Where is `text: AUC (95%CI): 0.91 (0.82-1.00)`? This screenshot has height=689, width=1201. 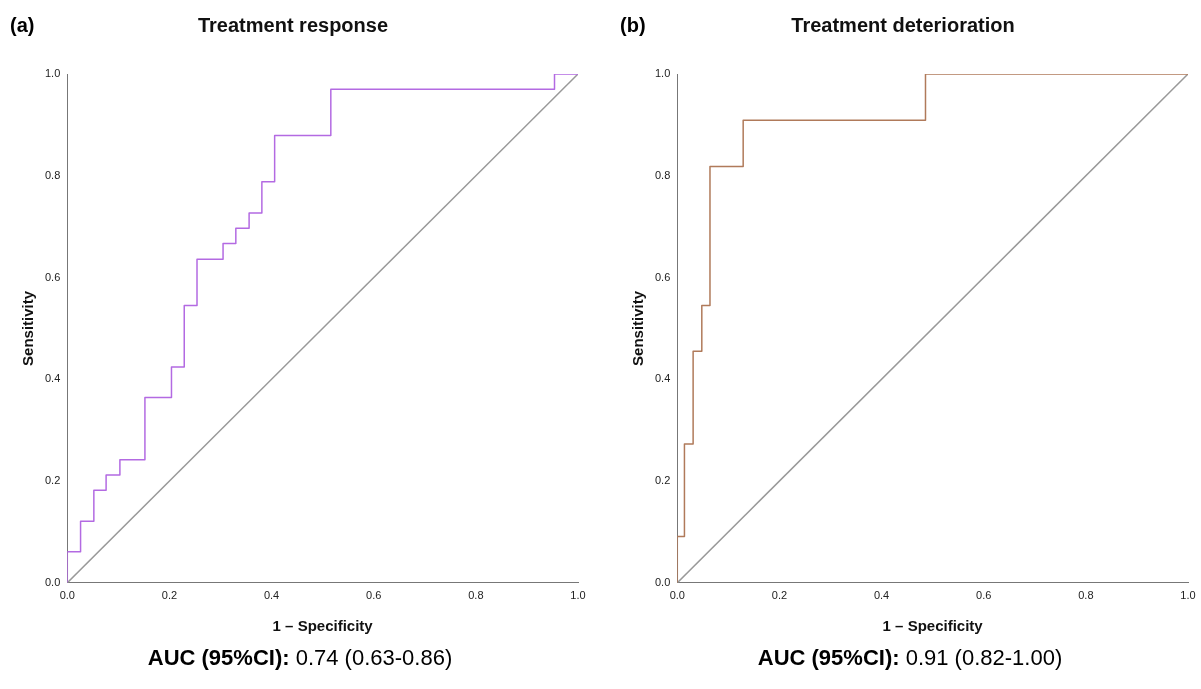
text: AUC (95%CI): 0.91 (0.82-1.00) is located at coordinates (910, 658).